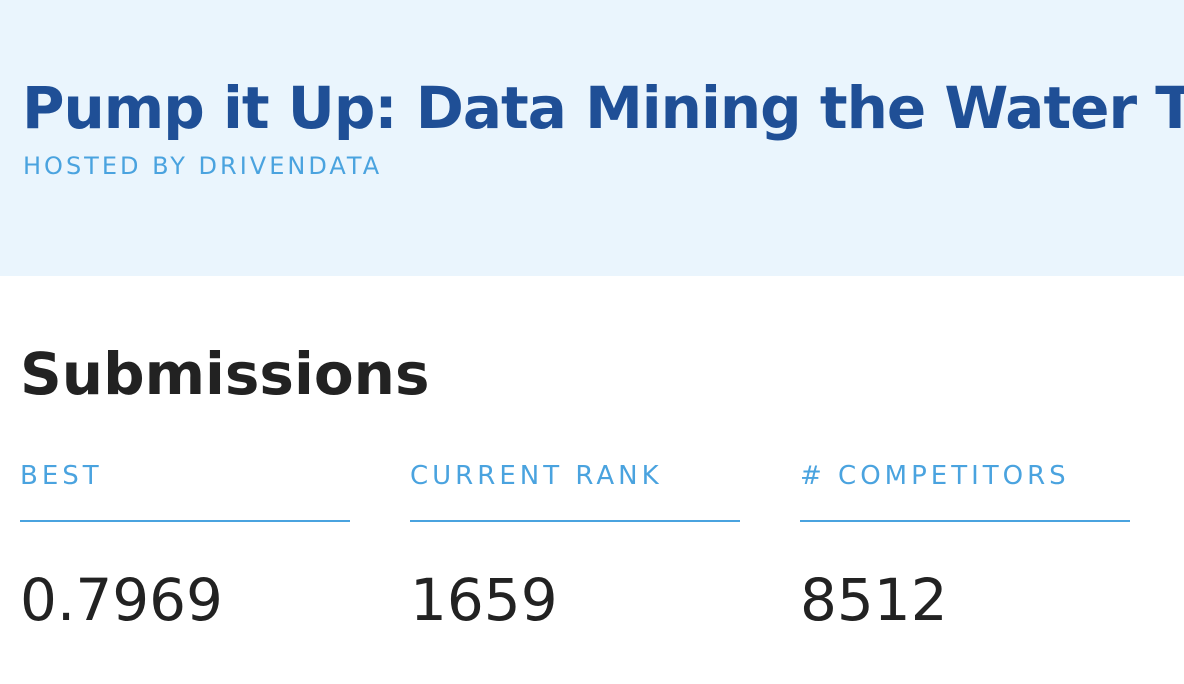 Image resolution: width=1184 pixels, height=684 pixels. I want to click on best-score-divider, so click(185, 521).